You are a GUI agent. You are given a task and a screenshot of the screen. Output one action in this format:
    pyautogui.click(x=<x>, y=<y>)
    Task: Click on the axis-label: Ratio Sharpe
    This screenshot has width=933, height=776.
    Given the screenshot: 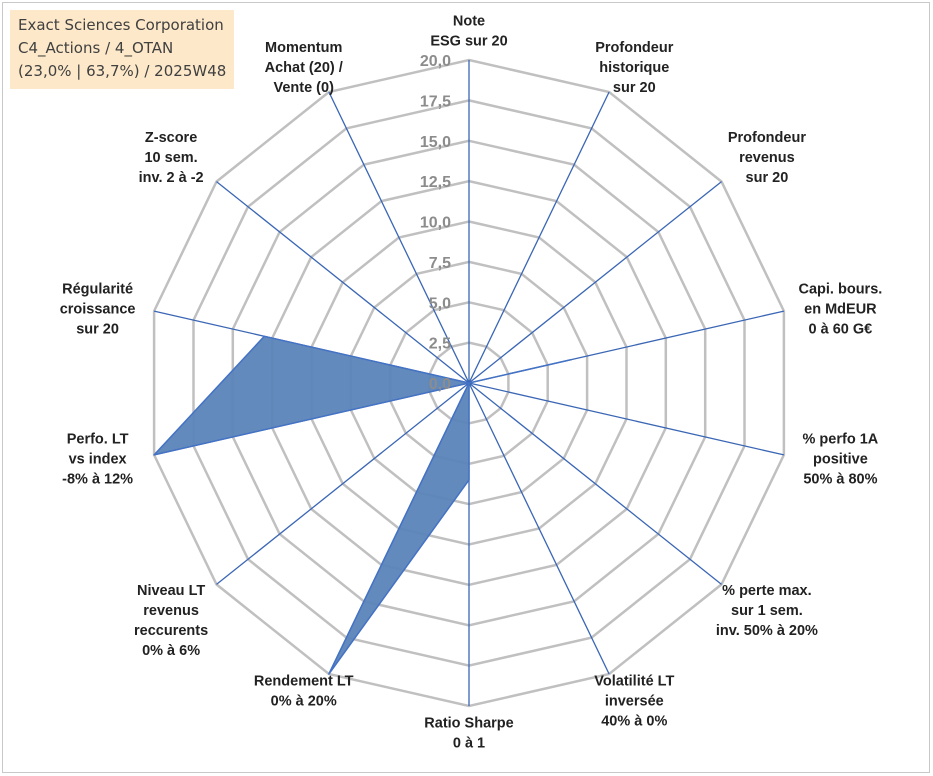 What is the action you would take?
    pyautogui.click(x=468, y=724)
    